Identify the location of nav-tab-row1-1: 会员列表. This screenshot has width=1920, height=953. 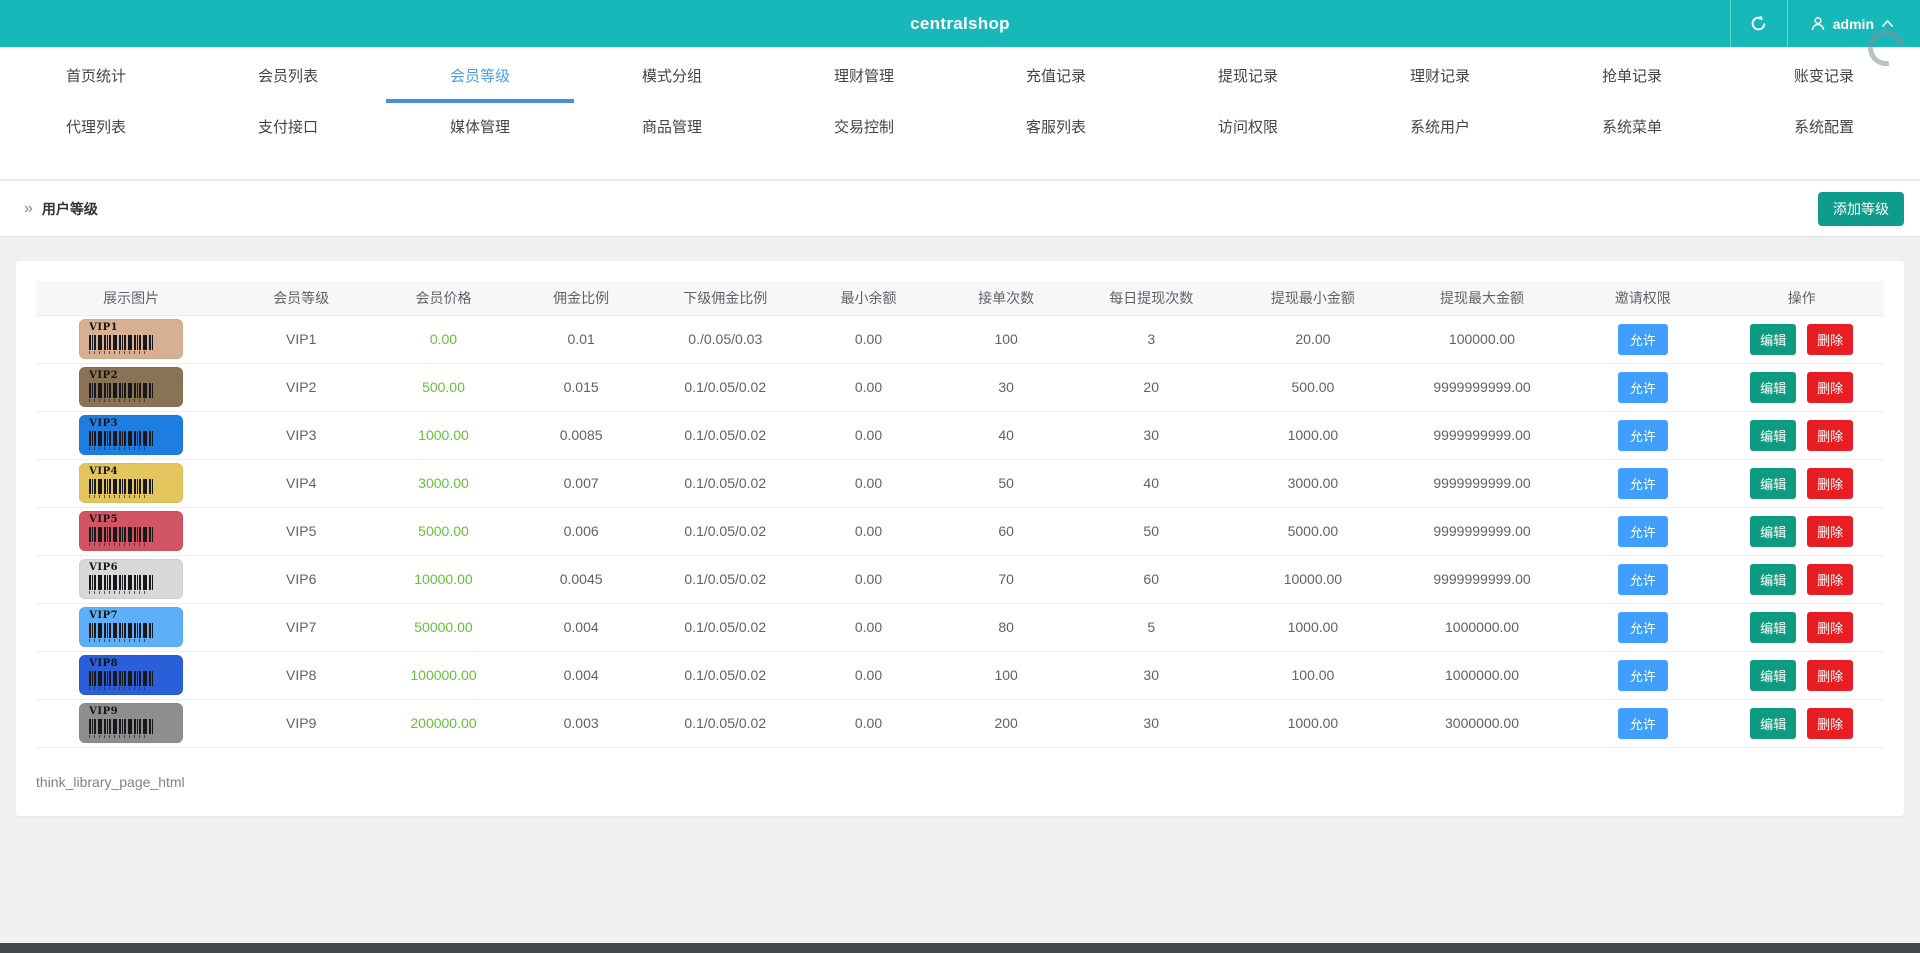
(288, 75).